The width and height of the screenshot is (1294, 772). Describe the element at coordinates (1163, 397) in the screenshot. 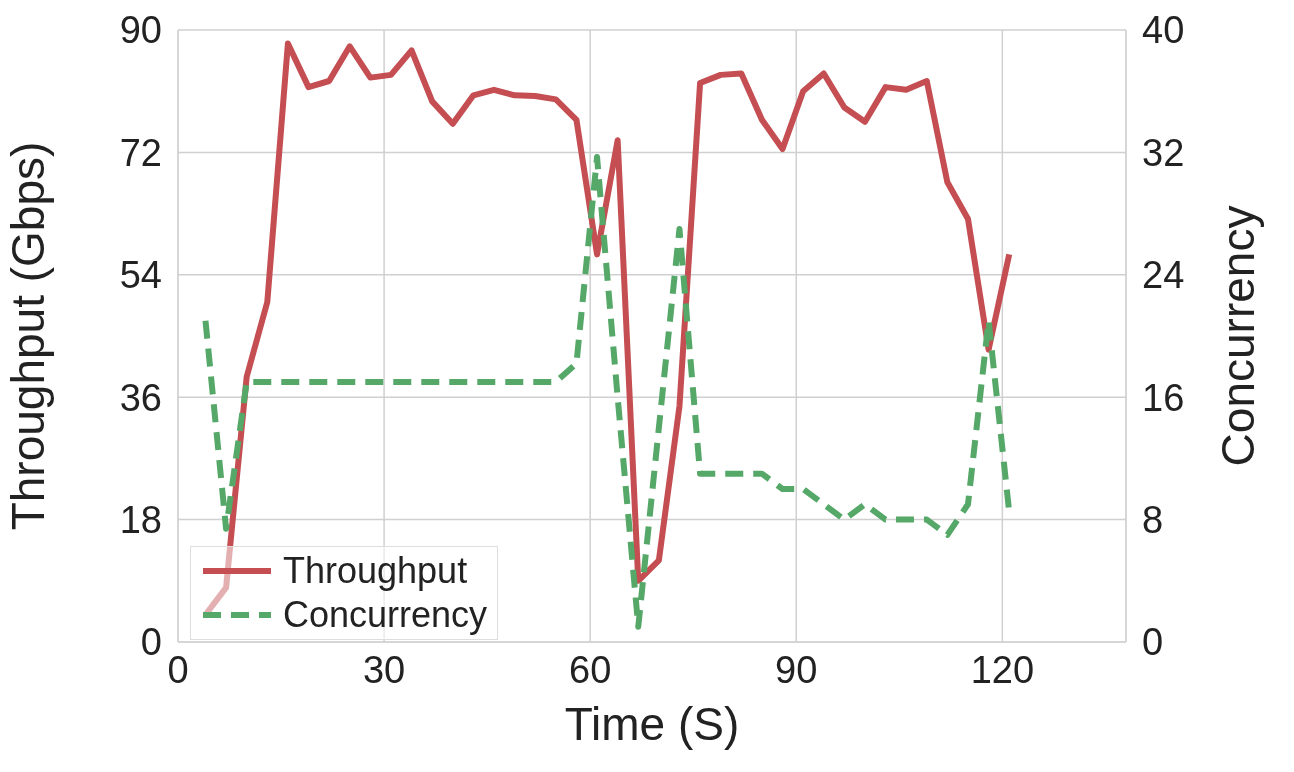

I see `y2-tick-label: 16` at that location.